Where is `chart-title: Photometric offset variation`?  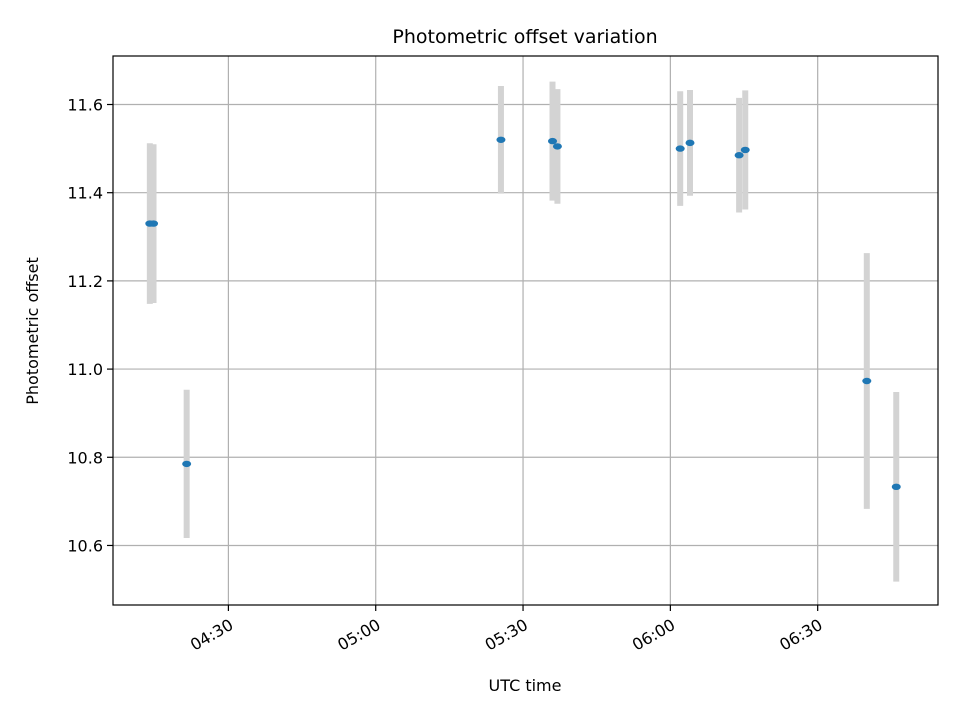 chart-title: Photometric offset variation is located at coordinates (524, 37).